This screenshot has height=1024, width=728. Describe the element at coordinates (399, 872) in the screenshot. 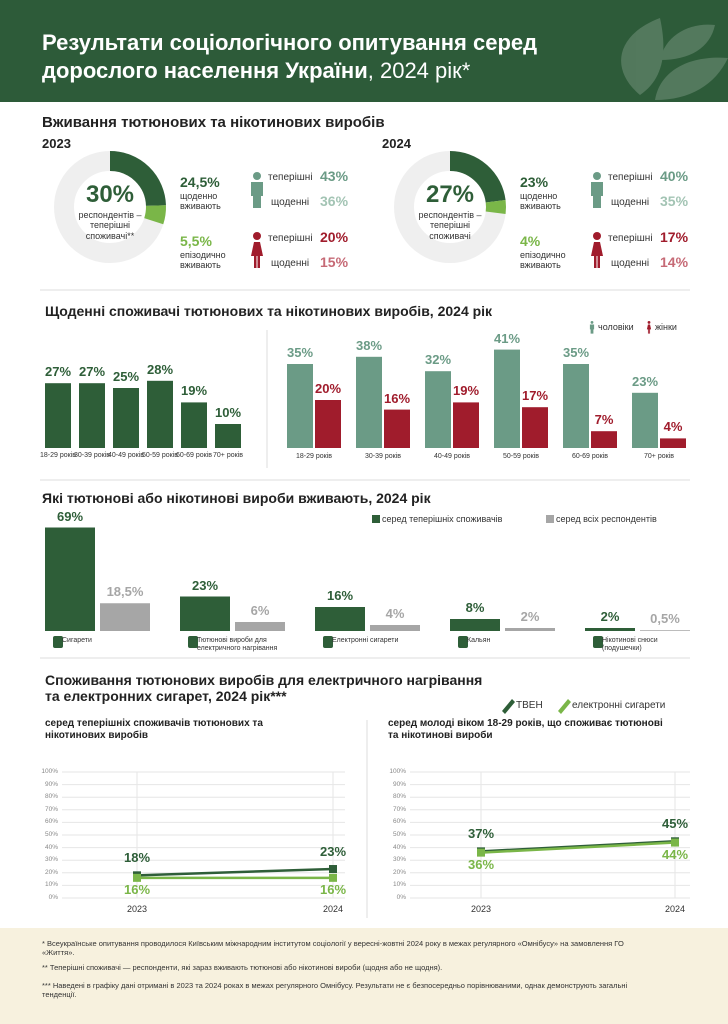

I see `y-tick-label: 20%` at that location.